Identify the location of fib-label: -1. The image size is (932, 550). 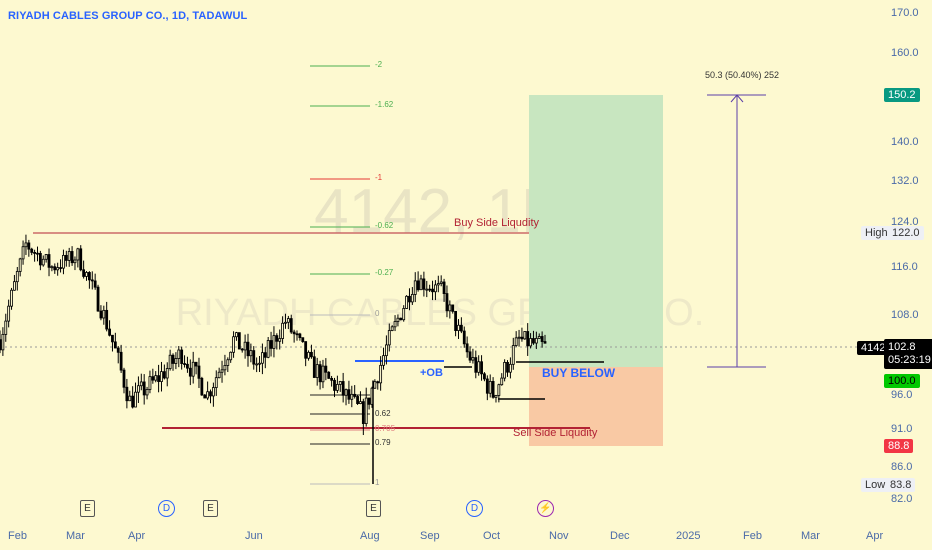
(379, 177).